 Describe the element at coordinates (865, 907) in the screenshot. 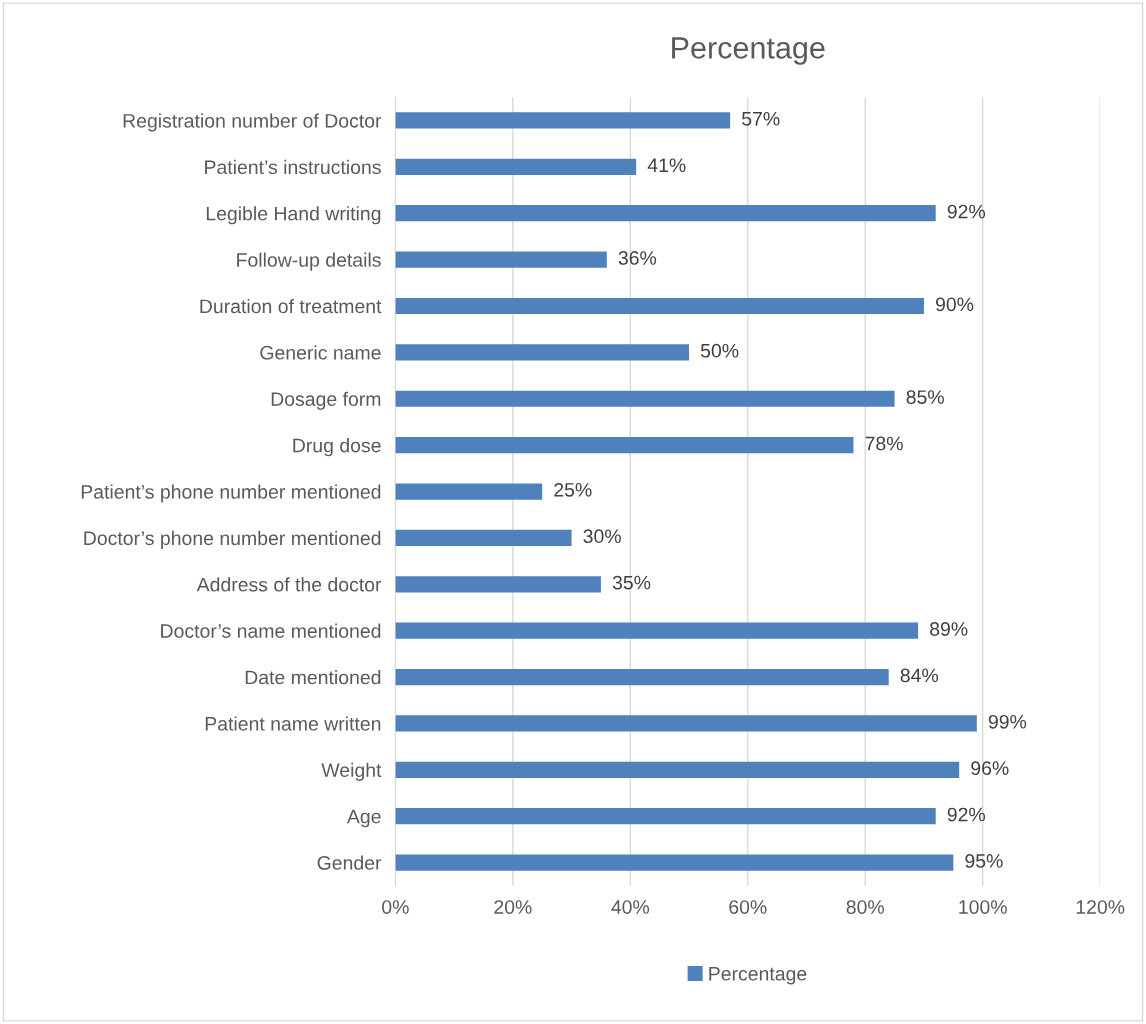

I see `x-tick-label: 80%` at that location.